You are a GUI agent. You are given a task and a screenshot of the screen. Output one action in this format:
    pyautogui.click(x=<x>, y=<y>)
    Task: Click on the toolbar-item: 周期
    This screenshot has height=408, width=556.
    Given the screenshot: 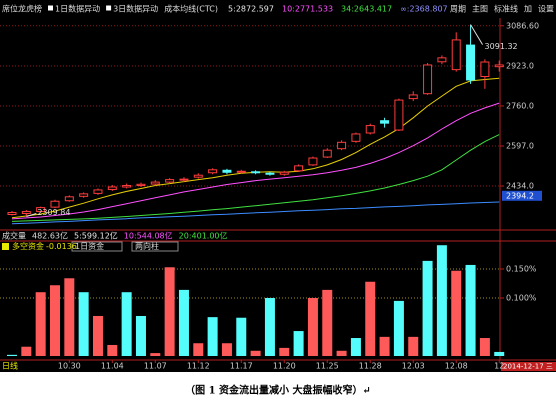 What is the action you would take?
    pyautogui.click(x=458, y=9)
    